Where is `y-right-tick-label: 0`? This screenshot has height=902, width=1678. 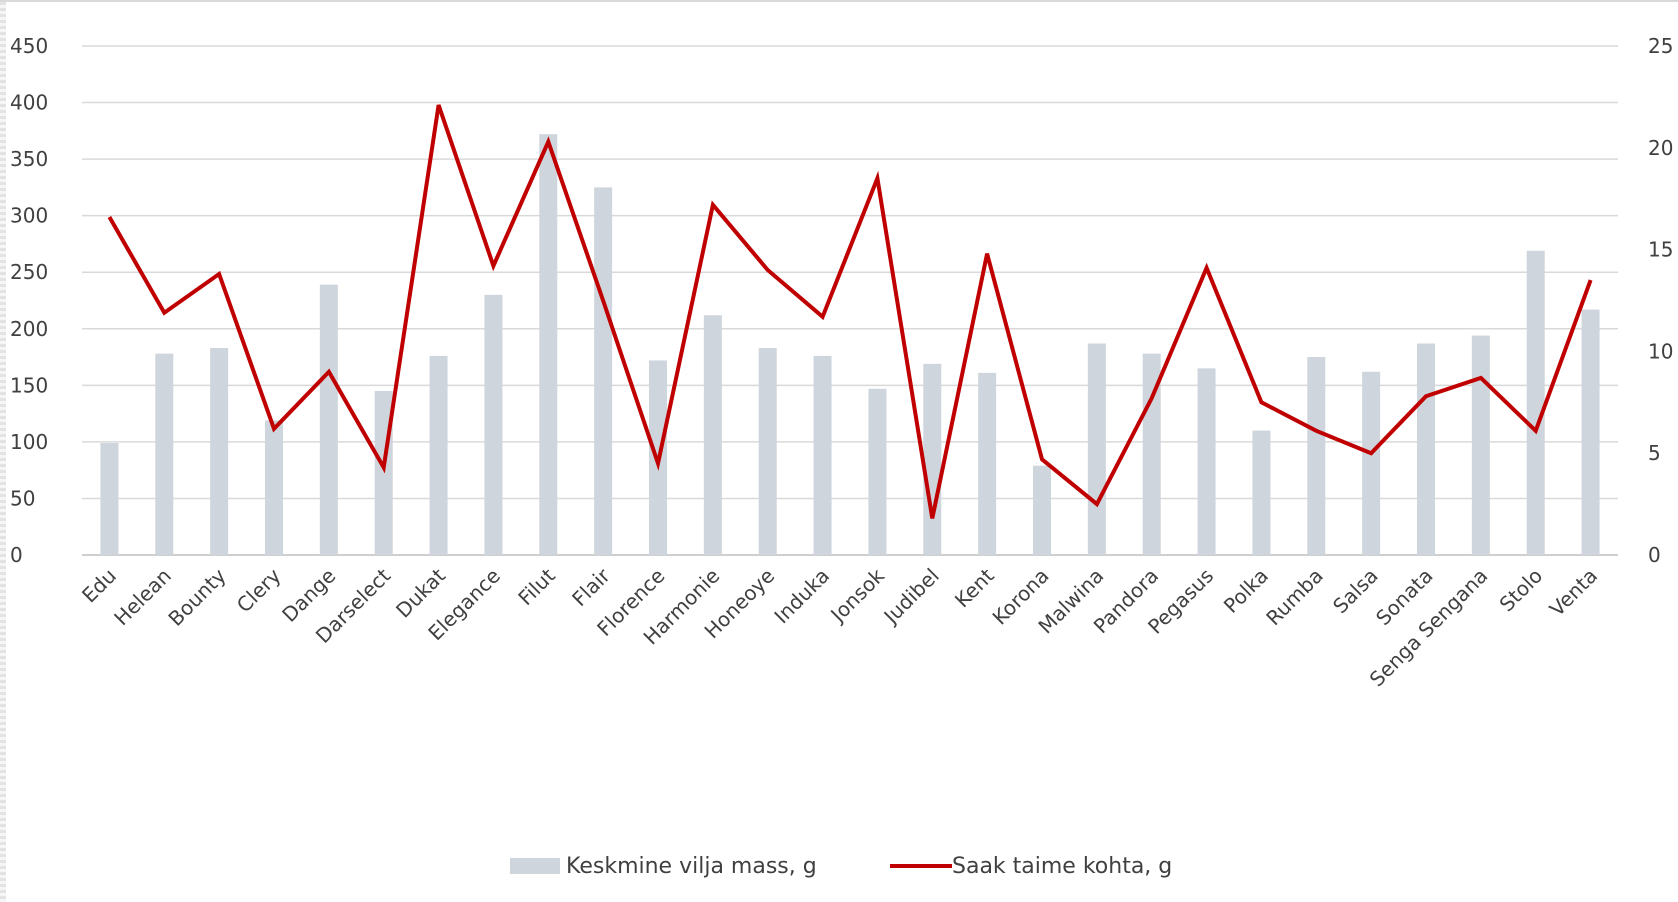 y-right-tick-label: 0 is located at coordinates (1654, 555).